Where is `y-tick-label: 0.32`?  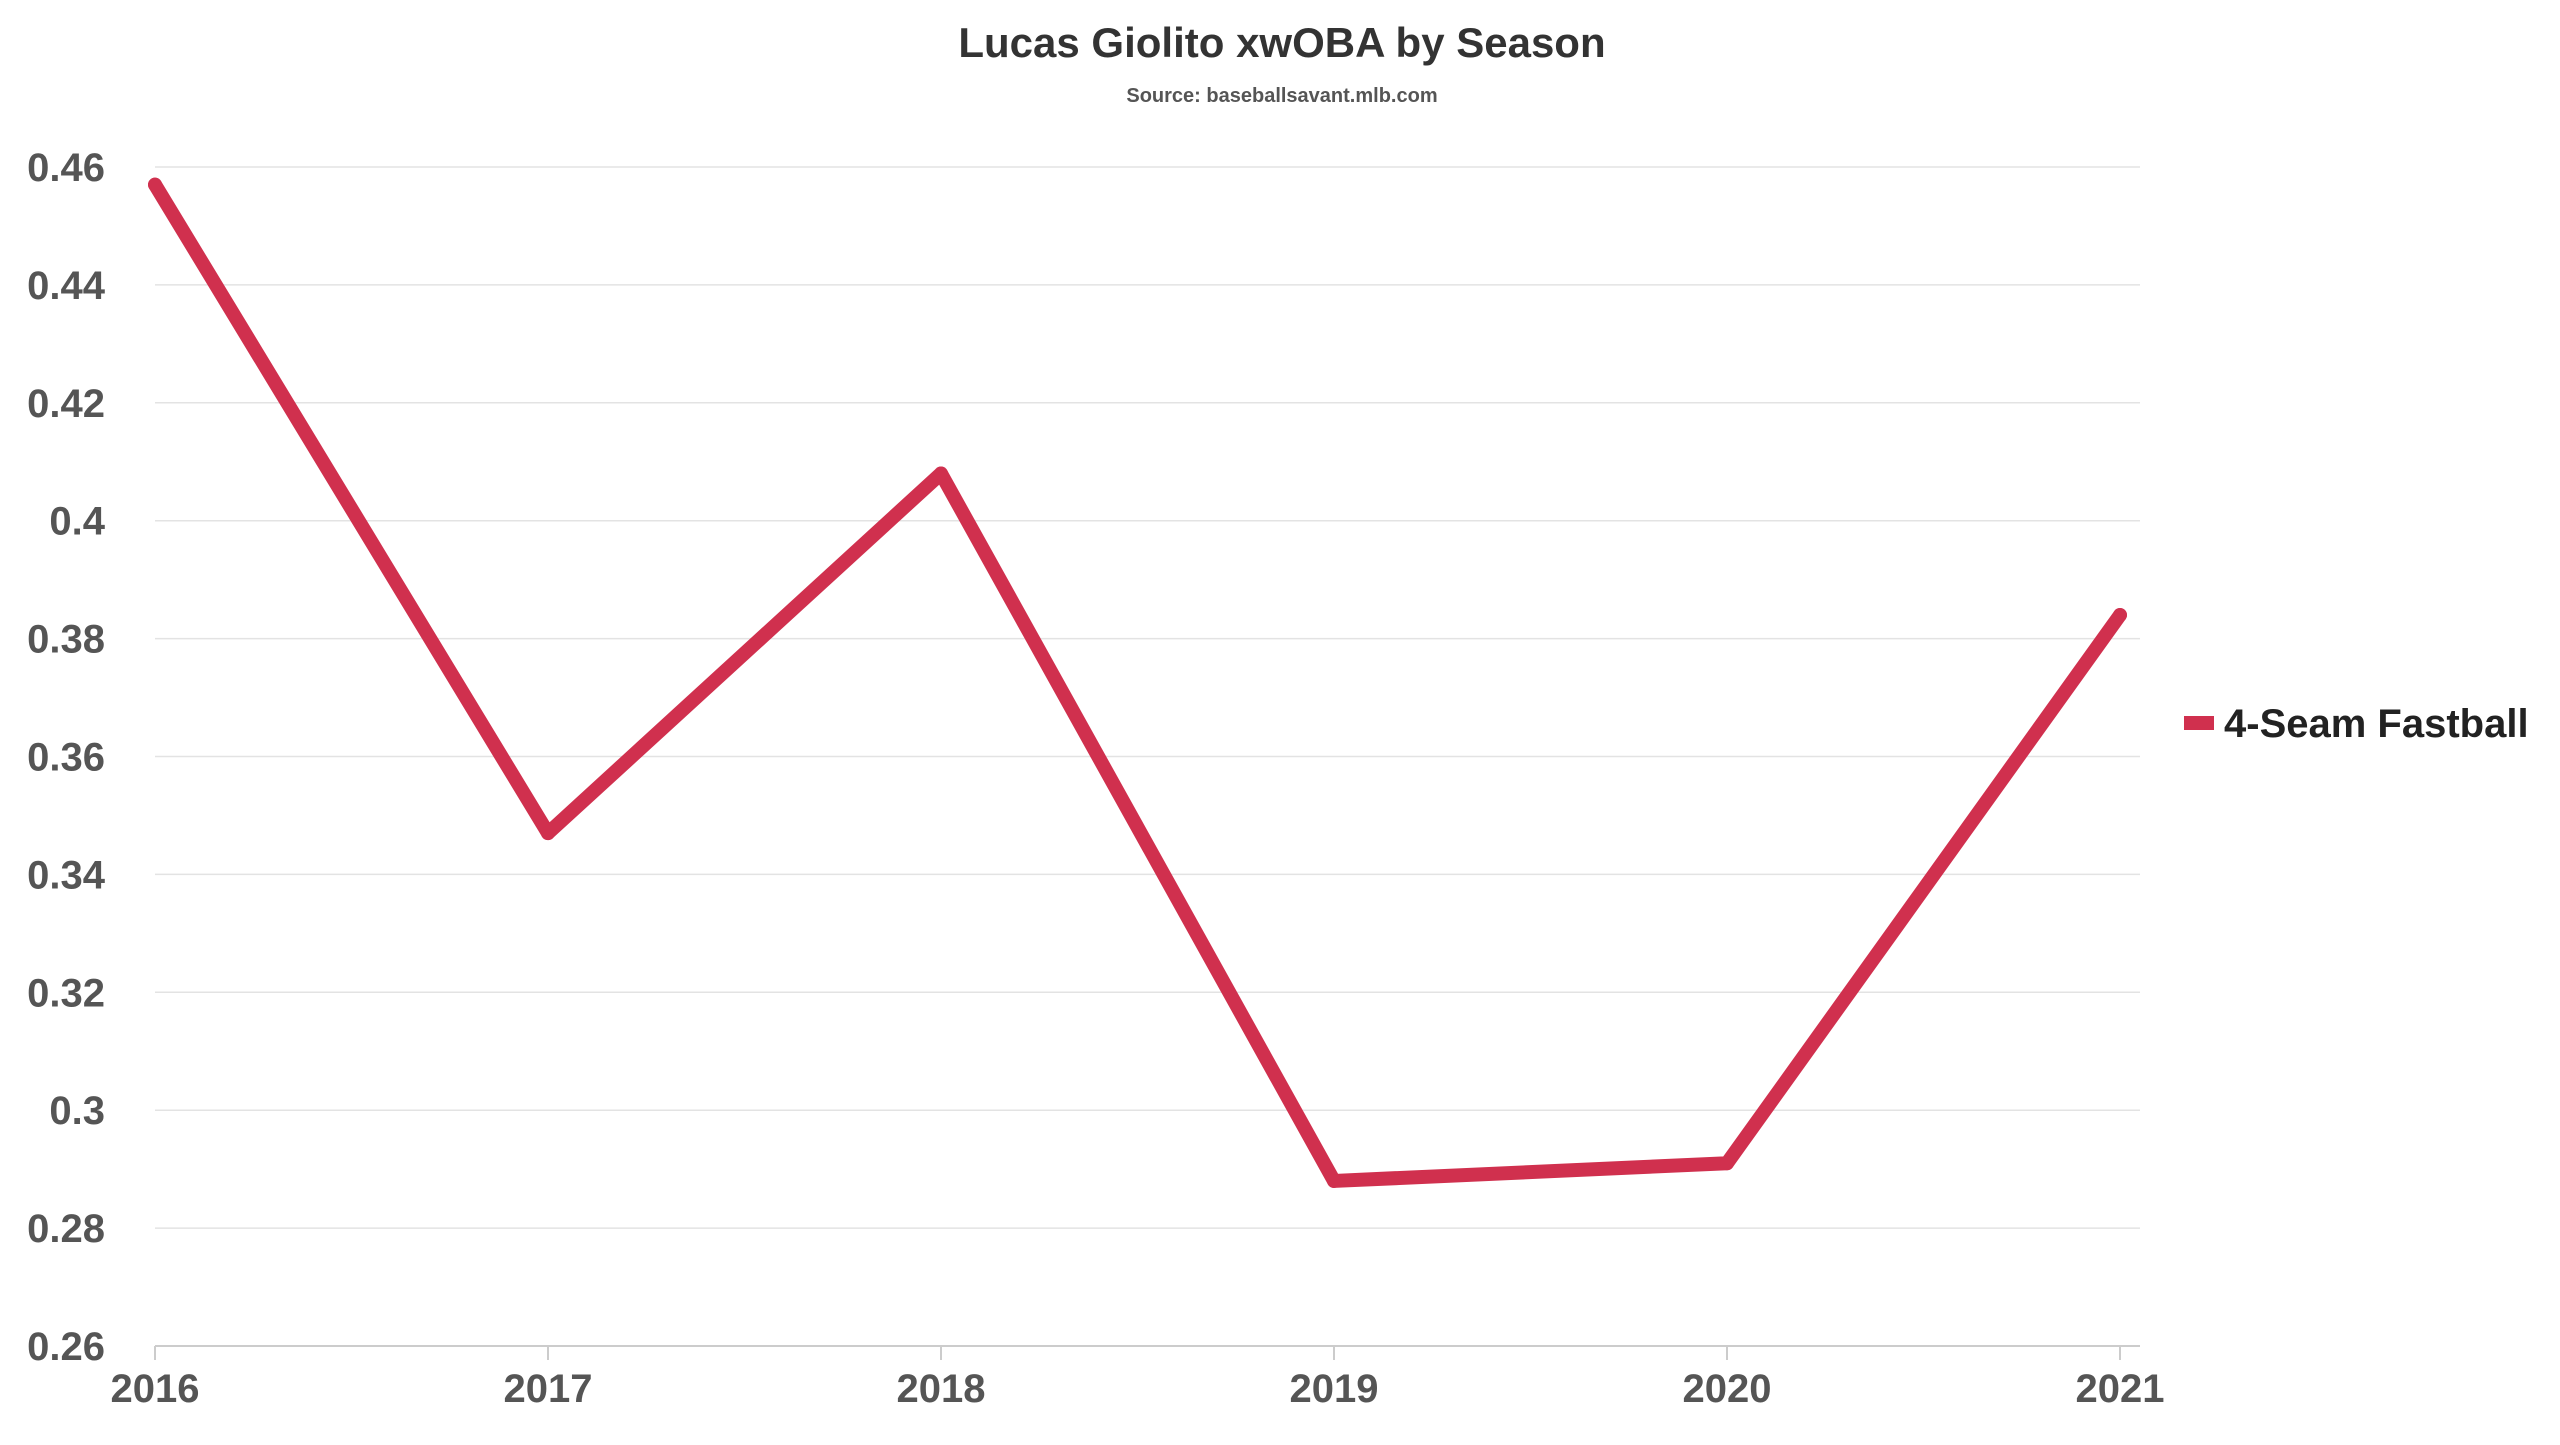 y-tick-label: 0.32 is located at coordinates (66, 993).